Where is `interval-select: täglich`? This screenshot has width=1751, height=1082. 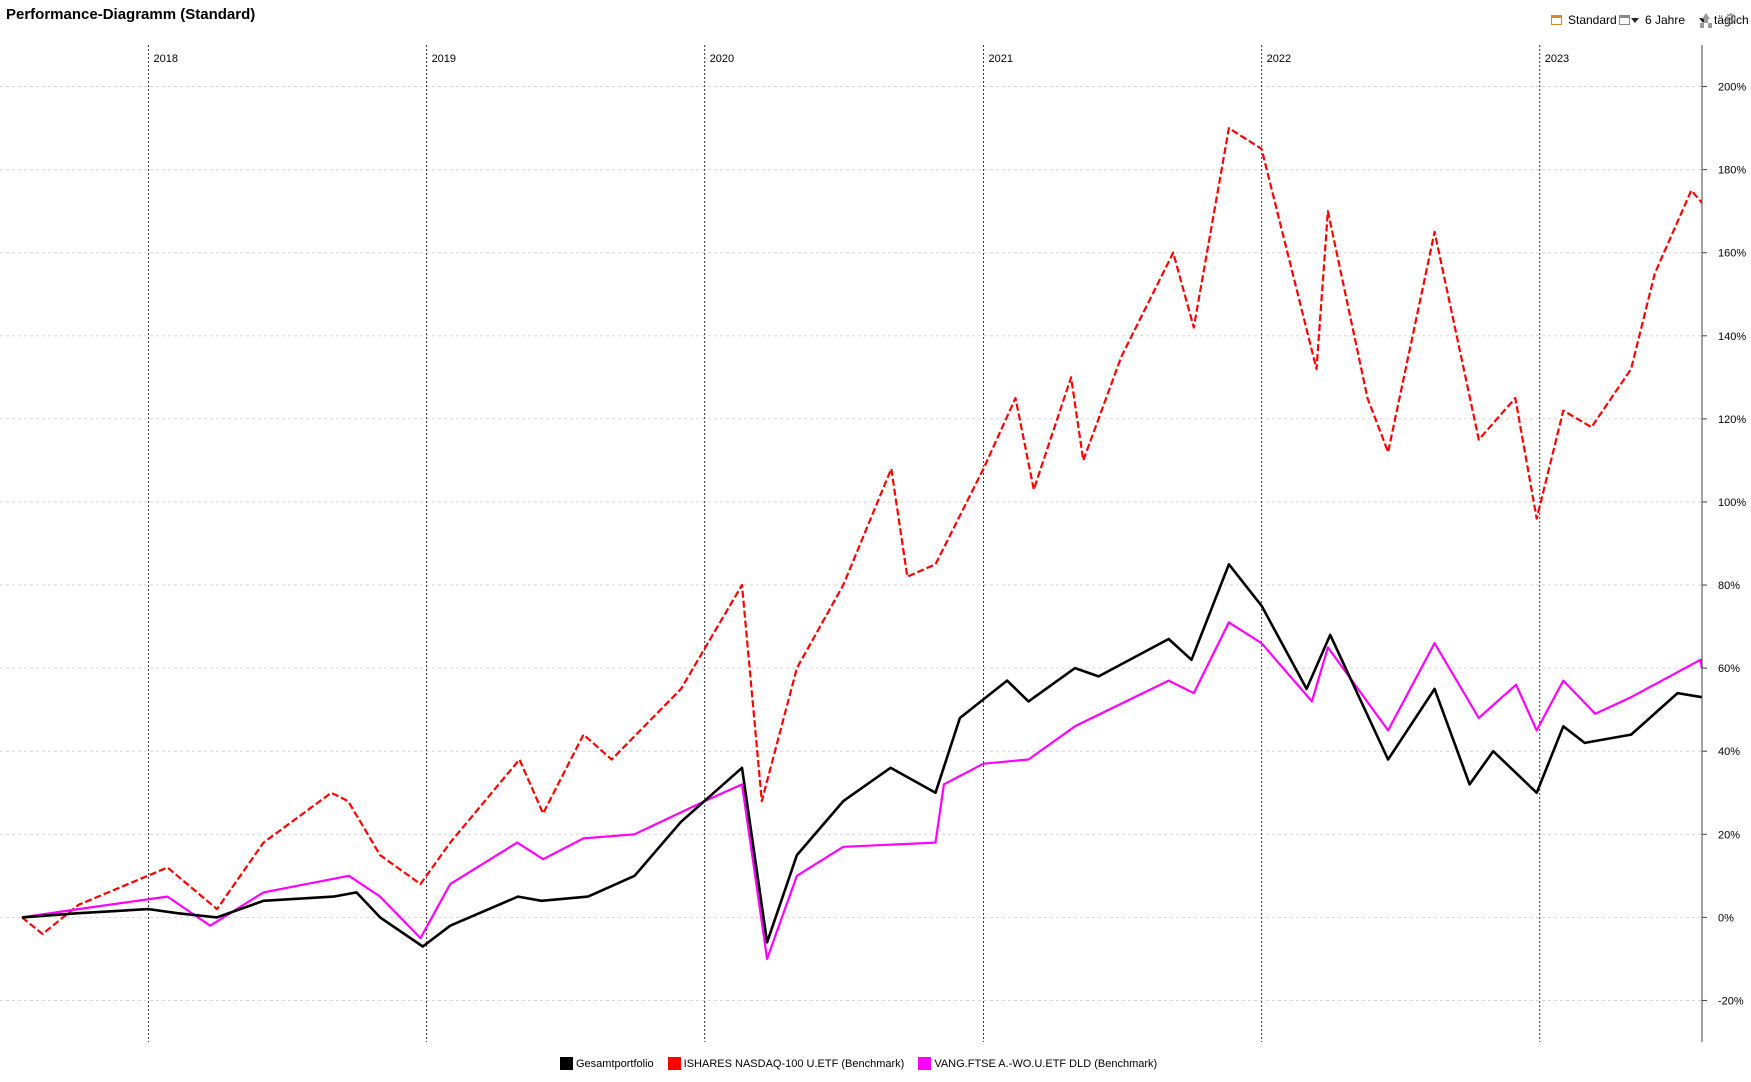 interval-select: täglich is located at coordinates (1732, 20).